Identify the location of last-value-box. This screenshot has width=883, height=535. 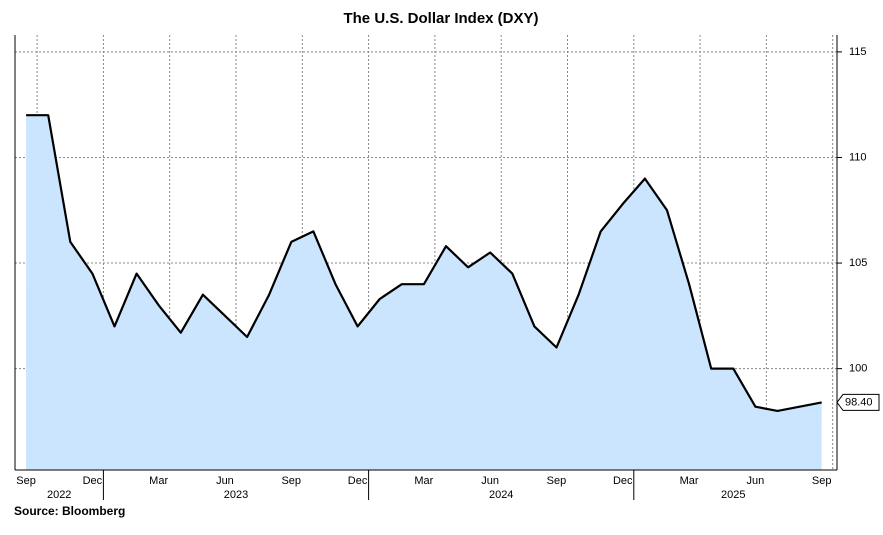
(858, 402).